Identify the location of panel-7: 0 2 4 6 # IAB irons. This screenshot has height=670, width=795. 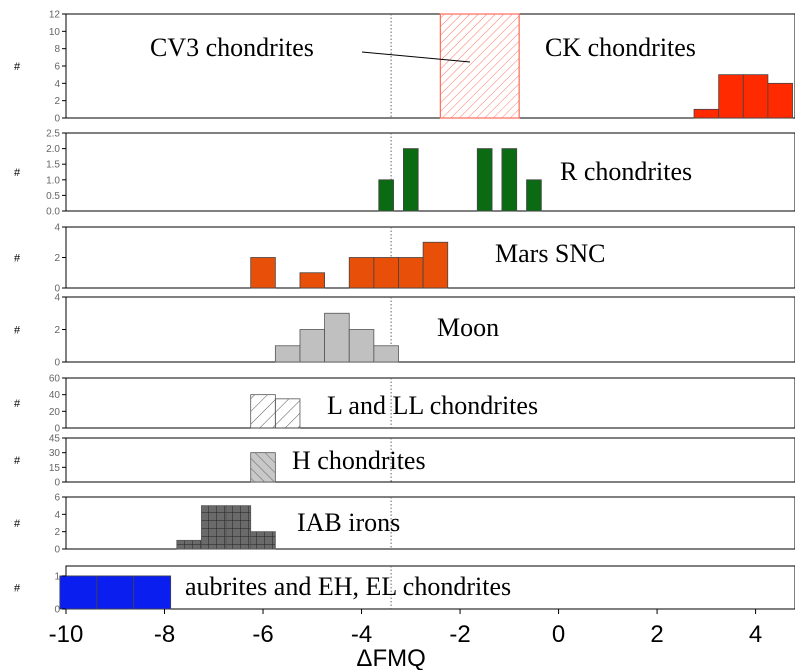
(404, 524).